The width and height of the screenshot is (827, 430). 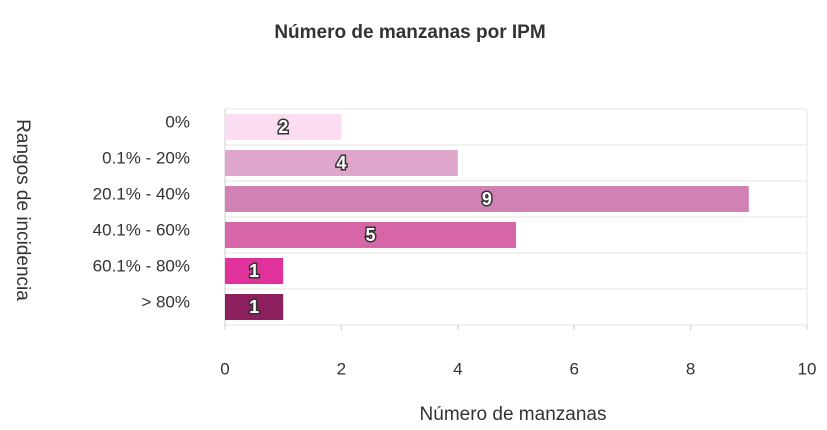 What do you see at coordinates (177, 121) in the screenshot?
I see `y-tick-label: 0%` at bounding box center [177, 121].